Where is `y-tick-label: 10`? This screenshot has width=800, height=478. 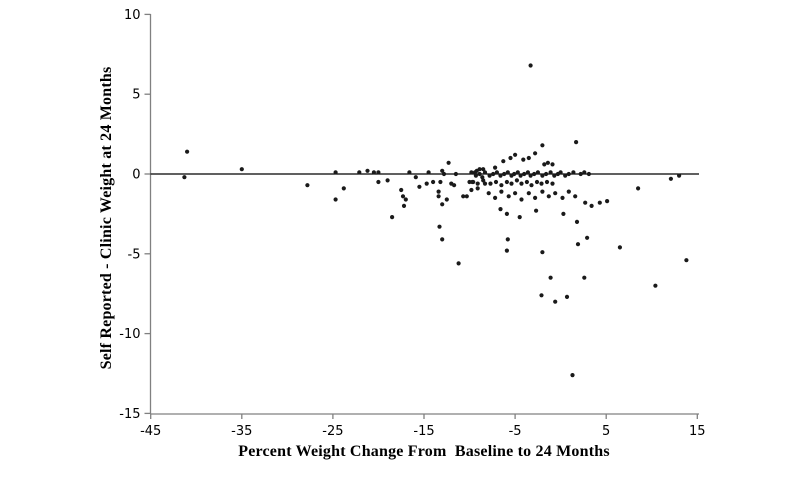 y-tick-label: 10 is located at coordinates (132, 15).